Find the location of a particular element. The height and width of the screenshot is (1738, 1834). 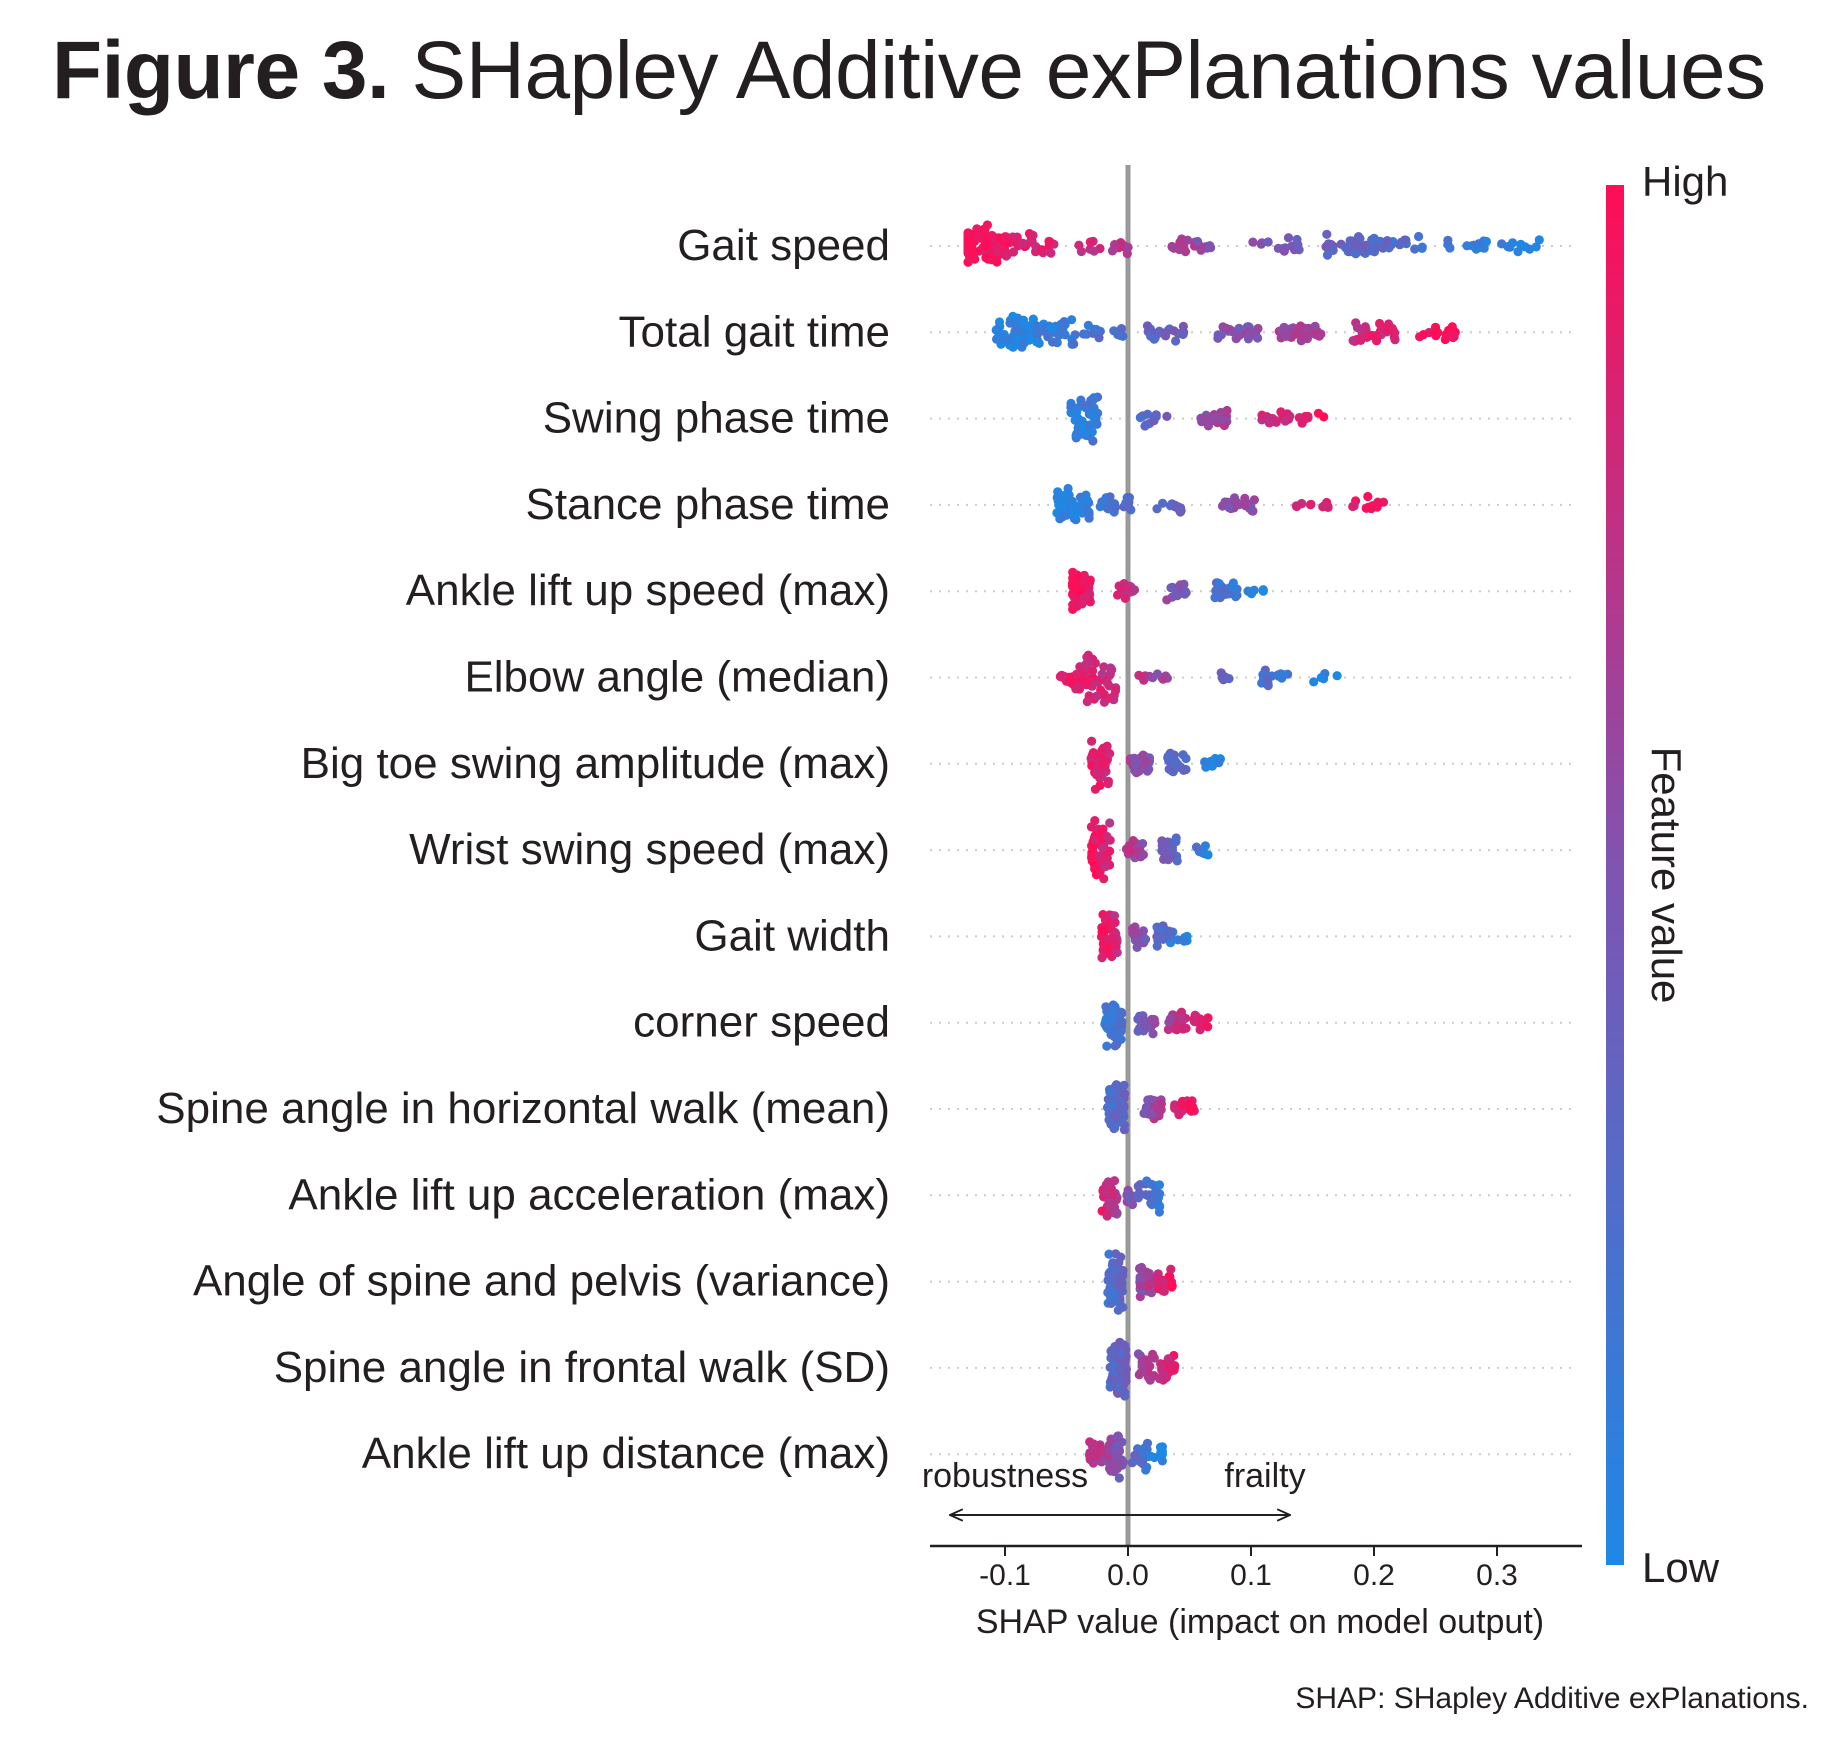

feature-label: Stance phase time is located at coordinates (708, 504).